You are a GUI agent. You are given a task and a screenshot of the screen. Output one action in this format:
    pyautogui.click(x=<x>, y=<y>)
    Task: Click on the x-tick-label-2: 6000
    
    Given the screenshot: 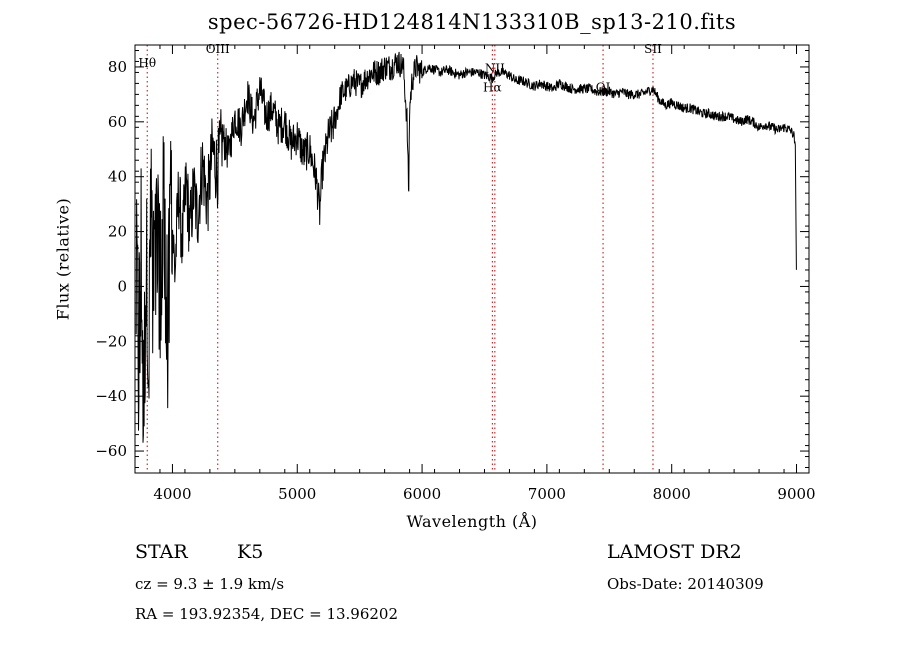 What is the action you would take?
    pyautogui.click(x=422, y=494)
    